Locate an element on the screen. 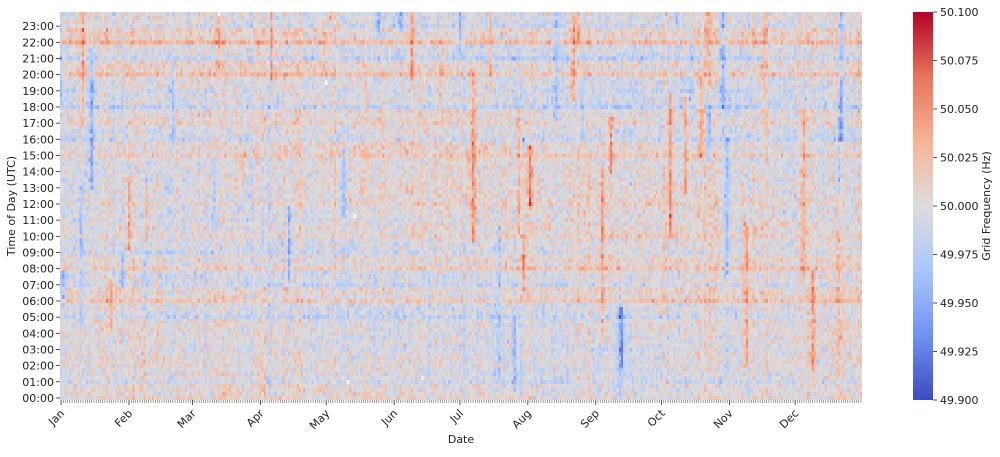 The image size is (1000, 457). y-tick-label: 20:00 is located at coordinates (38, 75).